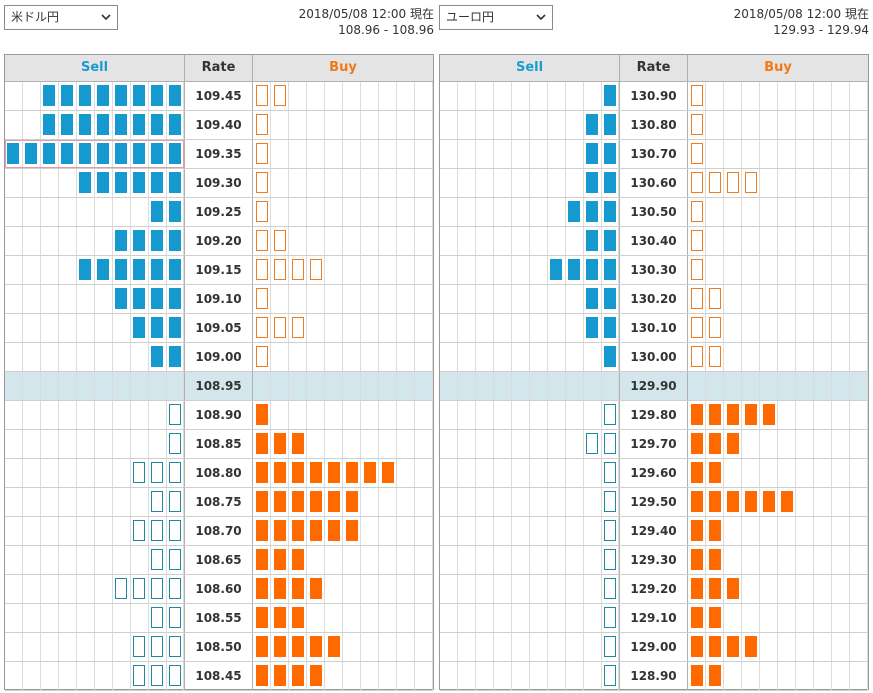 Image resolution: width=873 pixels, height=693 pixels. Describe the element at coordinates (653, 444) in the screenshot. I see `rate-cell: 129.70` at that location.